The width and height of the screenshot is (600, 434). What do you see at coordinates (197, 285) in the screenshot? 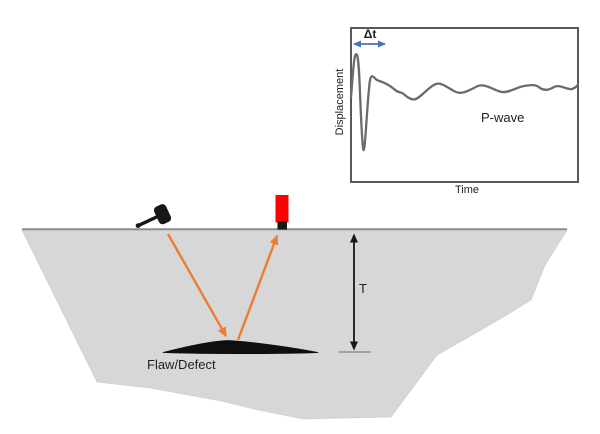
I see `impact-ray-arrow` at bounding box center [197, 285].